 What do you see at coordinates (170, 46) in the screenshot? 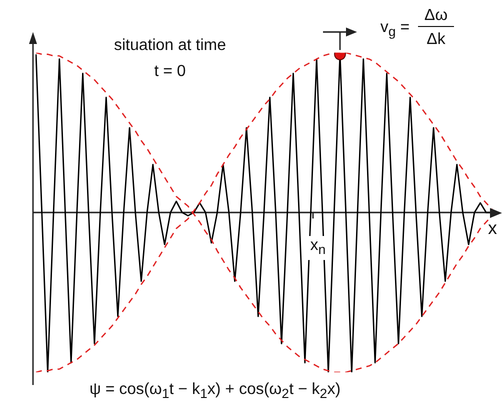
I see `annotation: situation at time` at bounding box center [170, 46].